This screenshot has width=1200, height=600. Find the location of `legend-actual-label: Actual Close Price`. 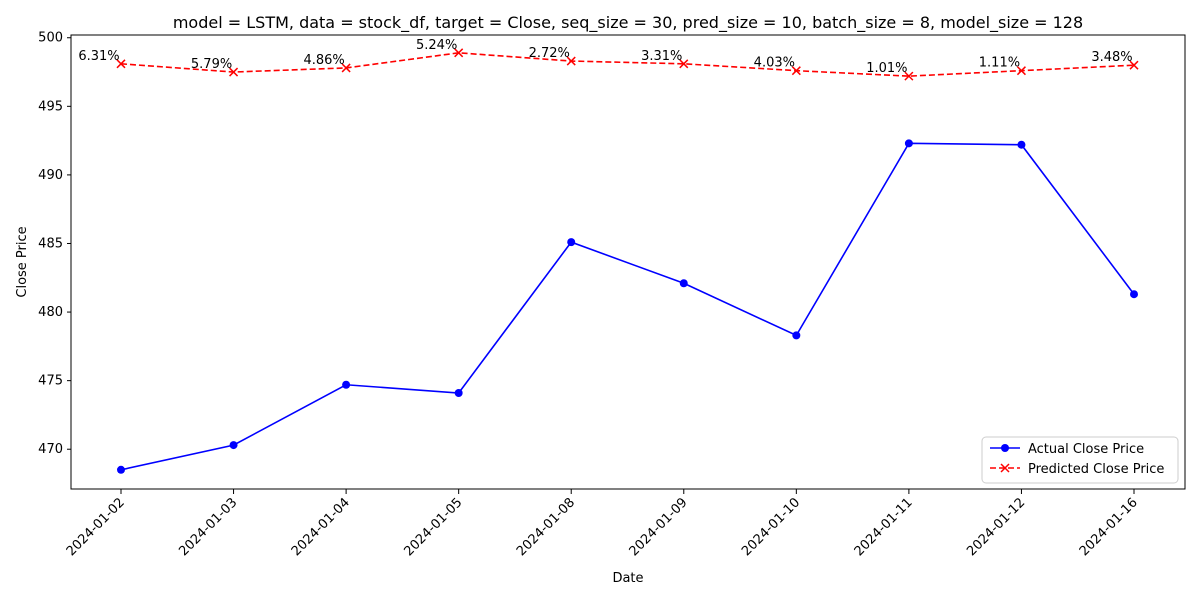

legend-actual-label: Actual Close Price is located at coordinates (1086, 449).